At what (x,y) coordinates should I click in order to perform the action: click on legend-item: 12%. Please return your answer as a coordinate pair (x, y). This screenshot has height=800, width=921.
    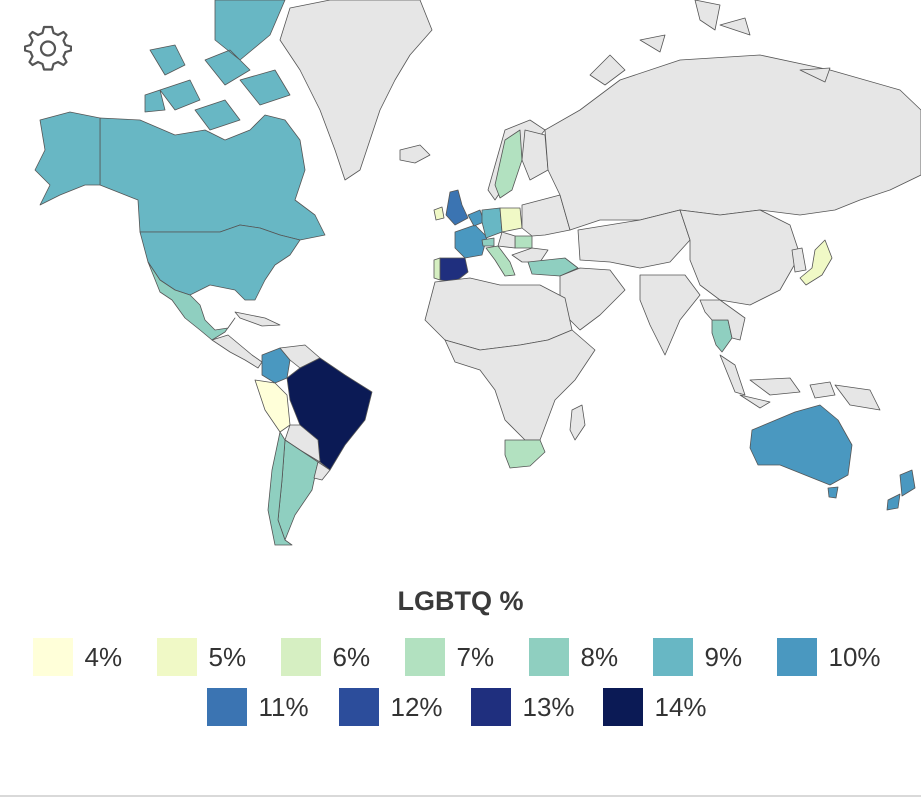
    Looking at the image, I should click on (394, 707).